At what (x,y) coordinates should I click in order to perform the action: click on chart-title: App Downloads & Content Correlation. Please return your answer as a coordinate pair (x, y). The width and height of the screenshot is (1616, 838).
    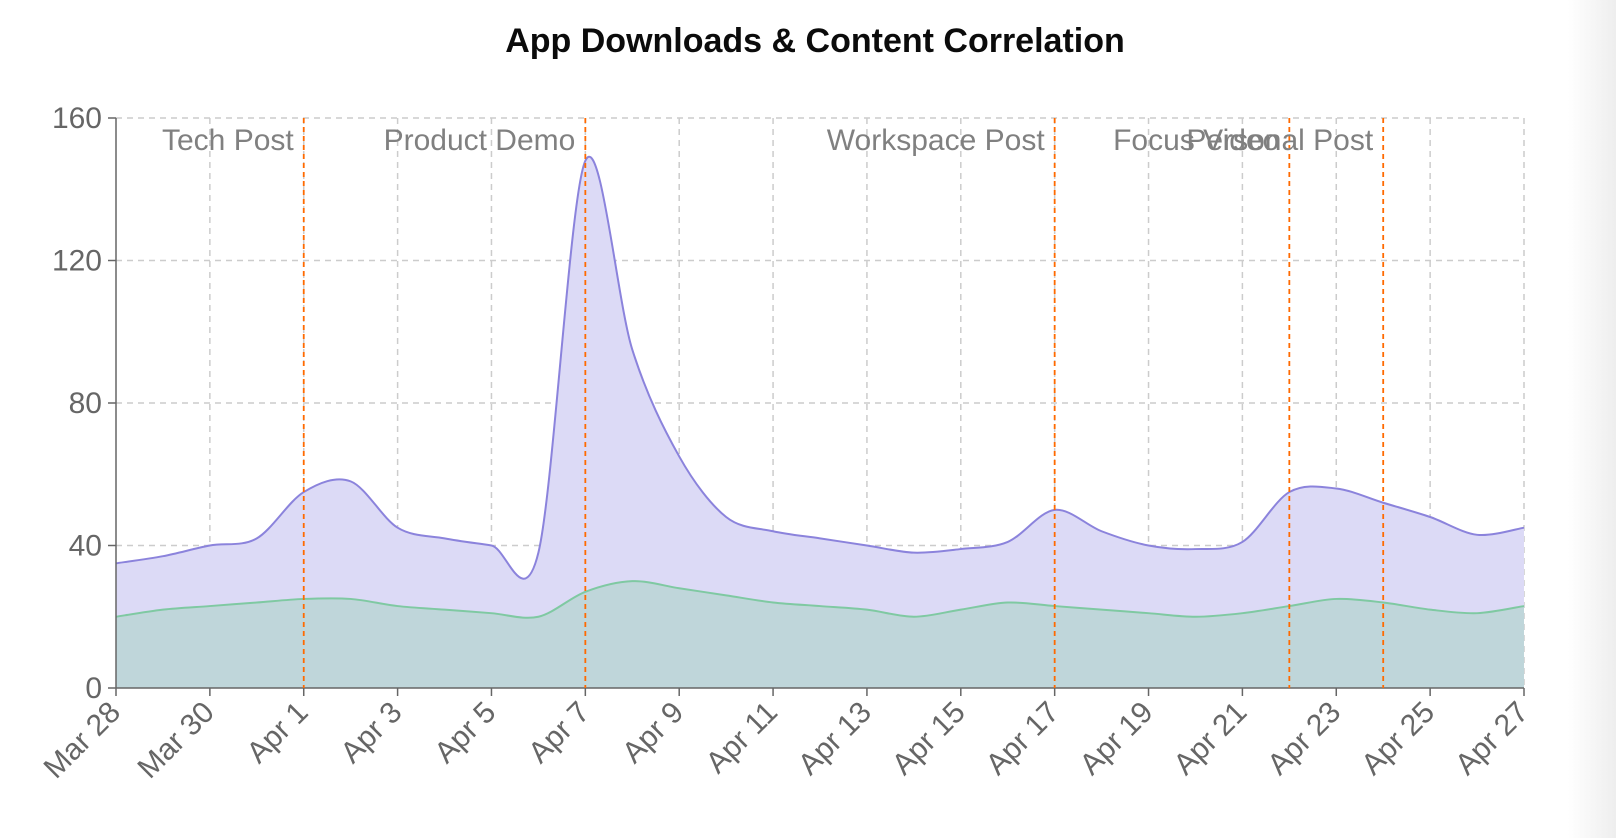
    Looking at the image, I should click on (815, 41).